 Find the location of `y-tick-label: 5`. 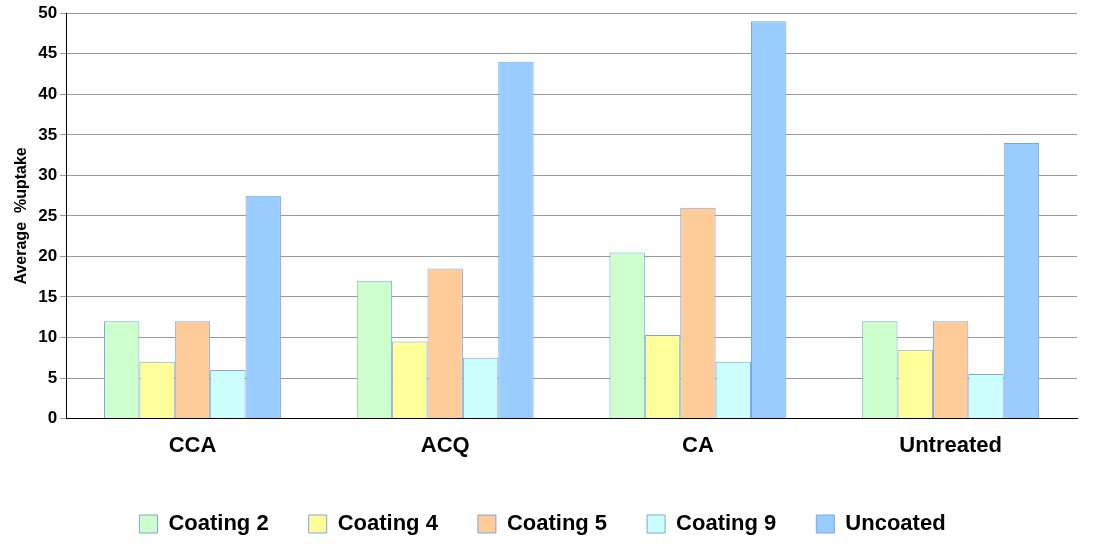

y-tick-label: 5 is located at coordinates (52, 377).